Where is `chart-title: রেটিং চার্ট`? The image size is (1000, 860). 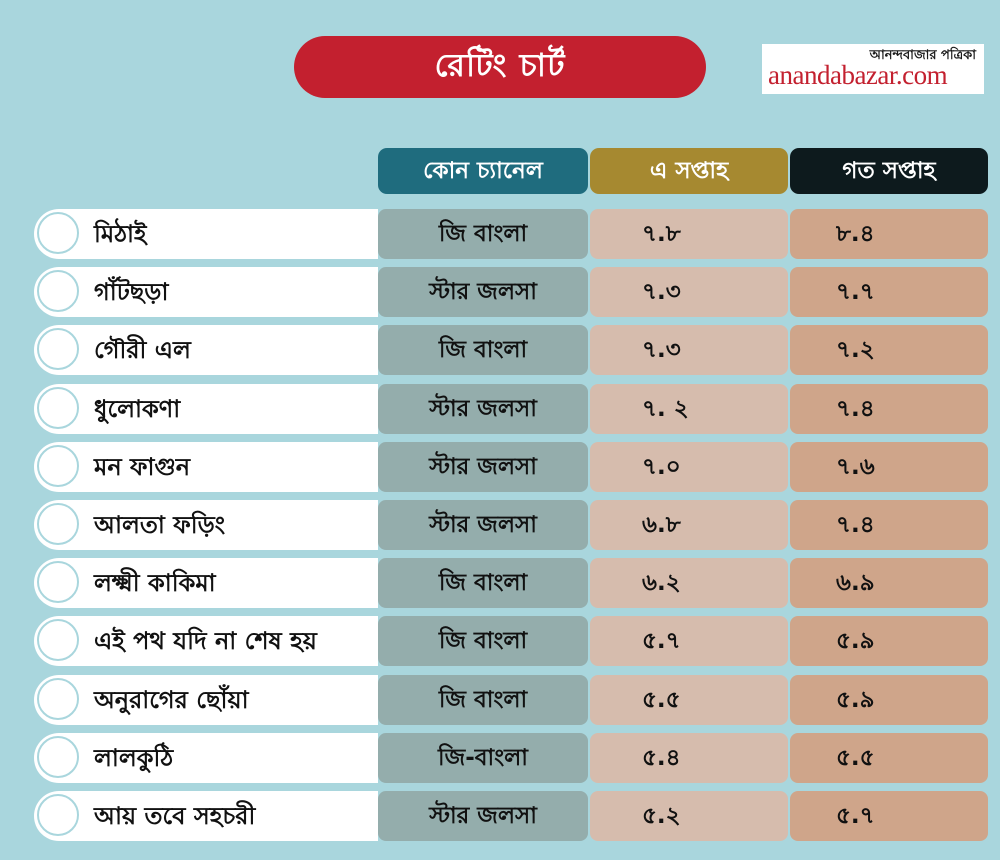
chart-title: রেটিং চার্ট is located at coordinates (500, 67).